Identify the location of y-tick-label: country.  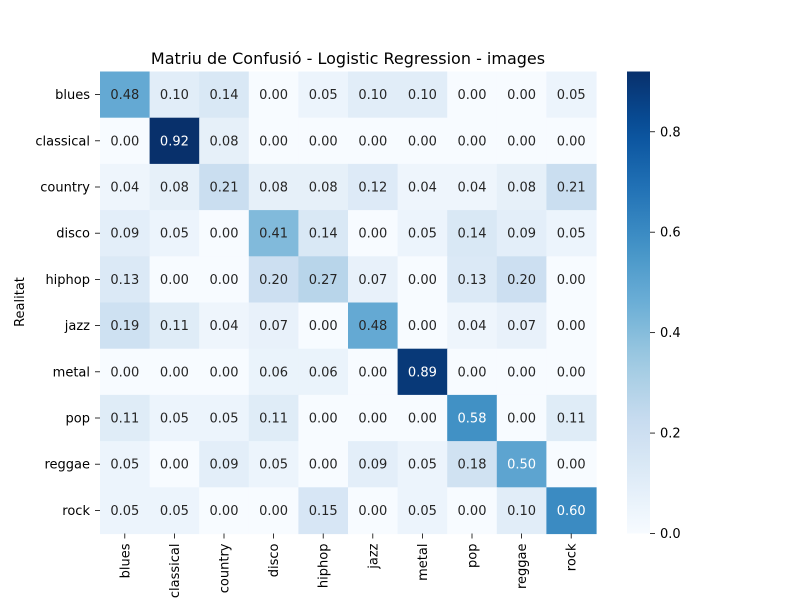
(65, 188).